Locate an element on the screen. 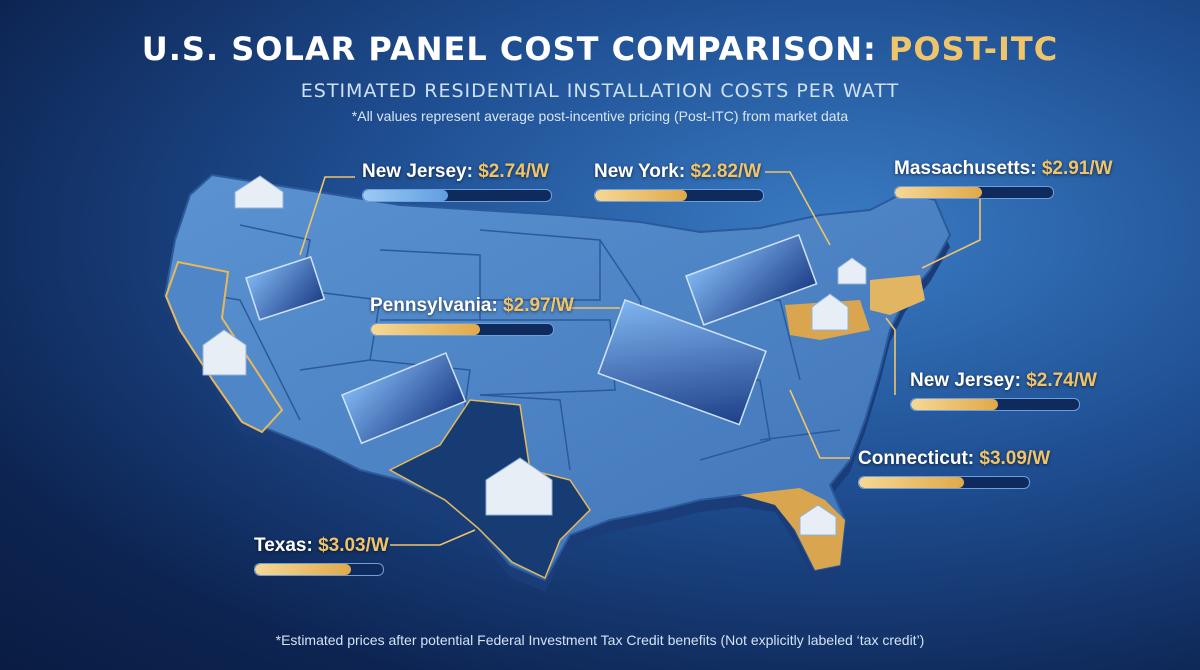  title-main: U.S. SOLAR PANEL COST COMPARISON: is located at coordinates (515, 49).